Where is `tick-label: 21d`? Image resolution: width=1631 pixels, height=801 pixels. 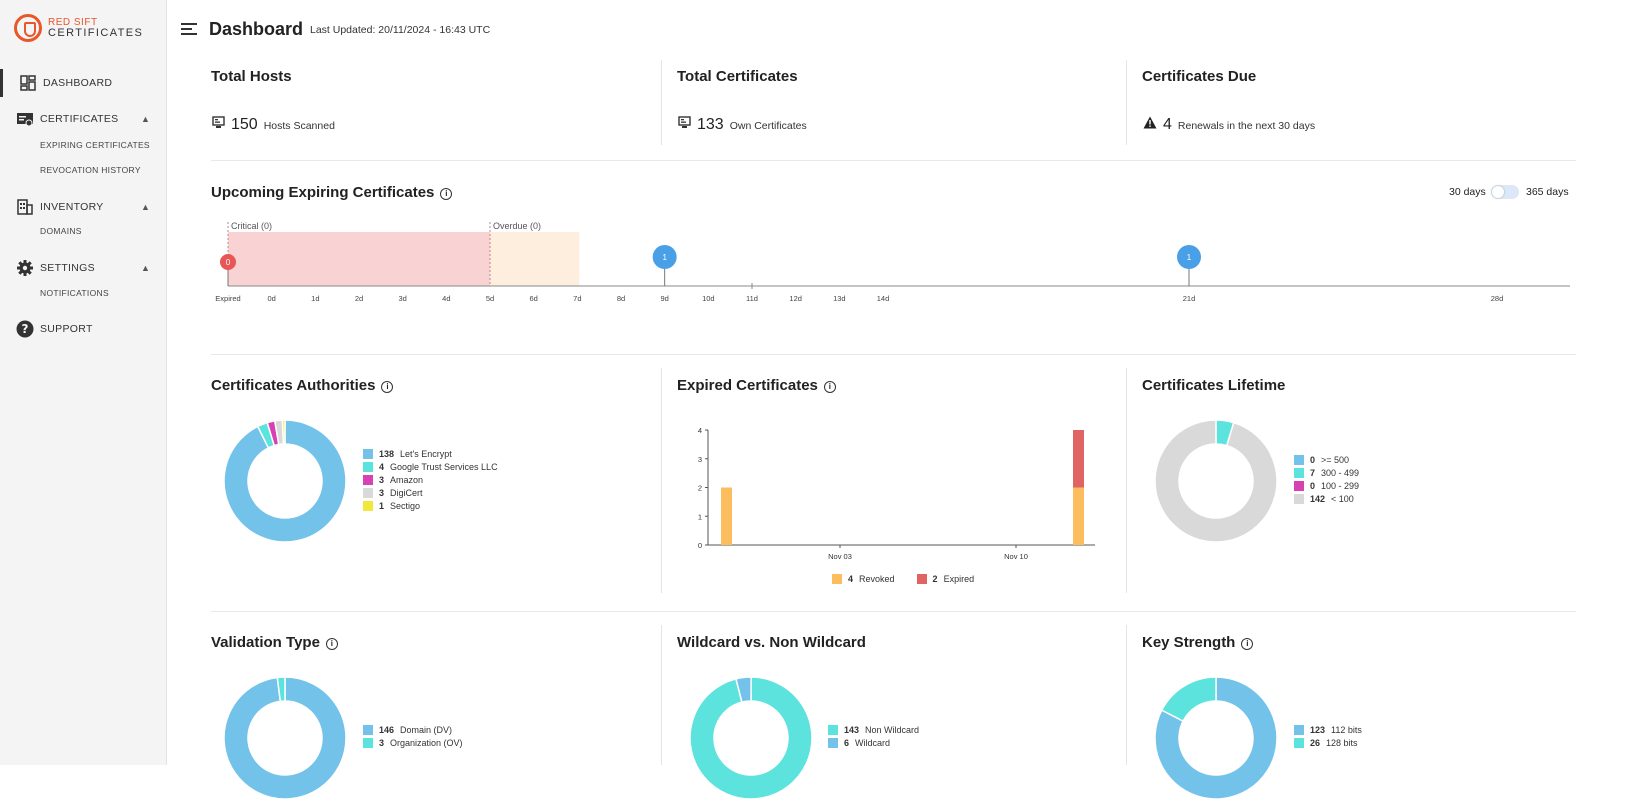 tick-label: 21d is located at coordinates (1189, 298).